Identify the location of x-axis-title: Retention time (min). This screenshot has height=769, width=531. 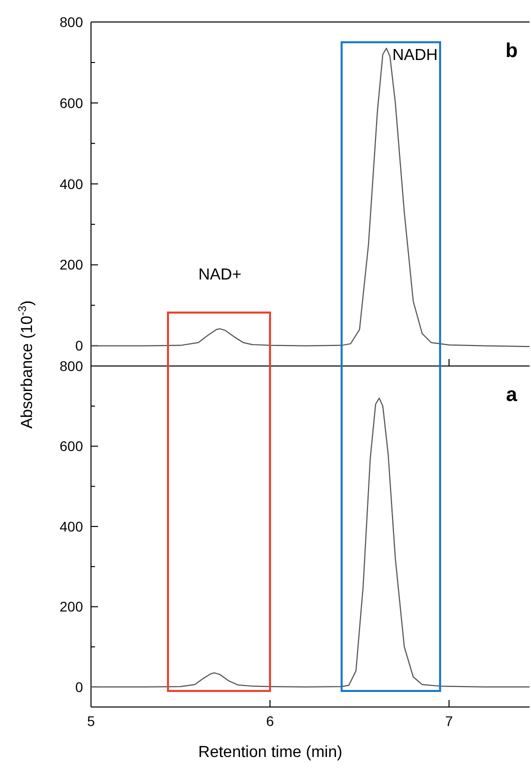
(270, 752).